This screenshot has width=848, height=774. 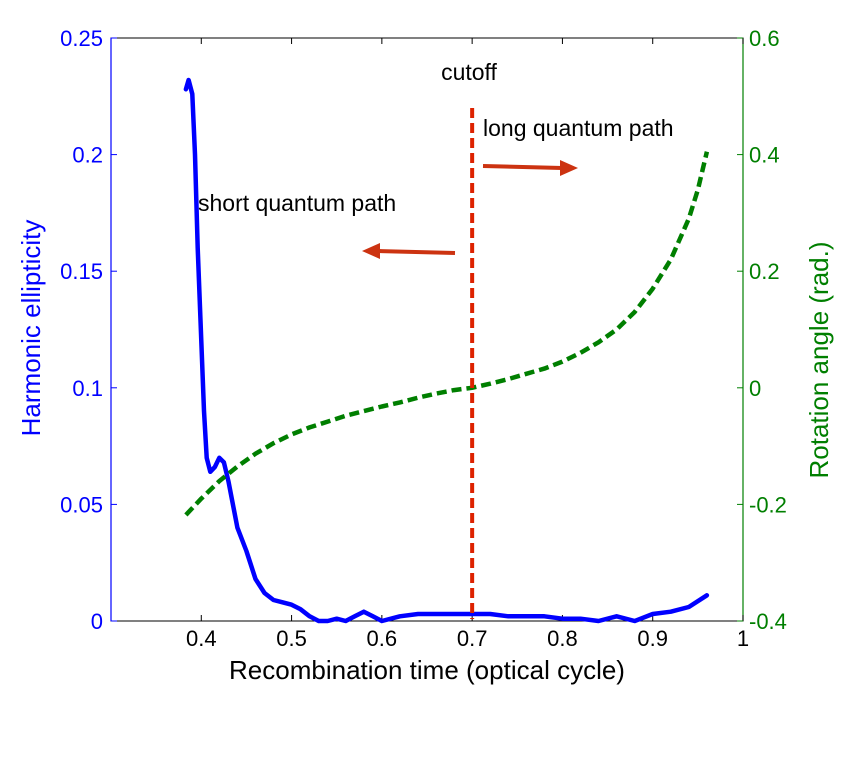 I want to click on right-y-tick-label: 0.4, so click(x=764, y=155).